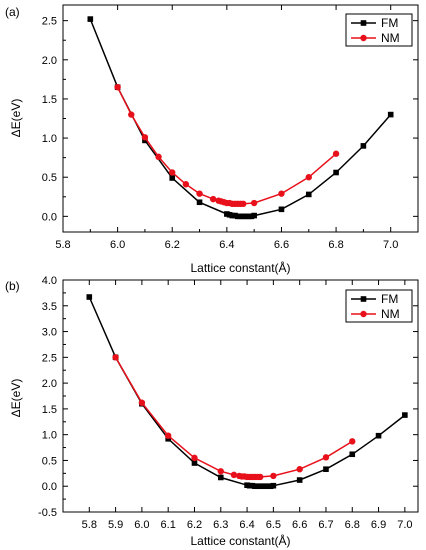 This screenshot has height=550, width=426. Describe the element at coordinates (220, 525) in the screenshot. I see `x-tick-label: 6.3` at that location.